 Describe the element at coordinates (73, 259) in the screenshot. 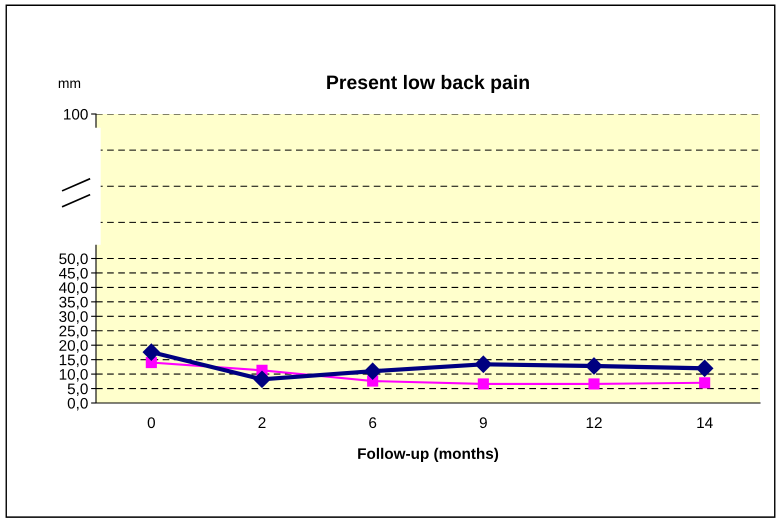

I see `y-tick-label: 50,0` at that location.